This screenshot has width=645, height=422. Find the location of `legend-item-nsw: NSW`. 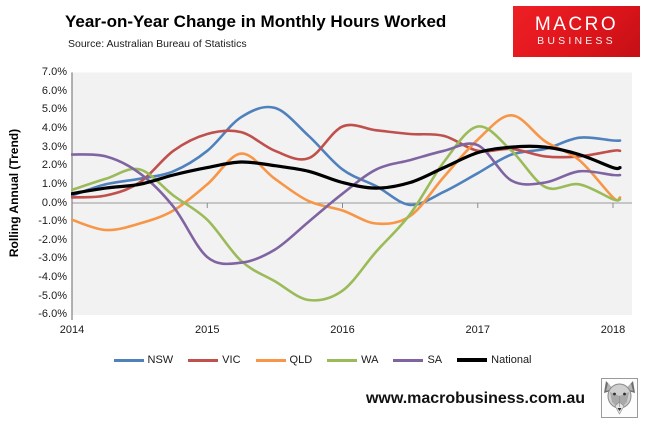

legend-item-nsw: NSW is located at coordinates (143, 360).